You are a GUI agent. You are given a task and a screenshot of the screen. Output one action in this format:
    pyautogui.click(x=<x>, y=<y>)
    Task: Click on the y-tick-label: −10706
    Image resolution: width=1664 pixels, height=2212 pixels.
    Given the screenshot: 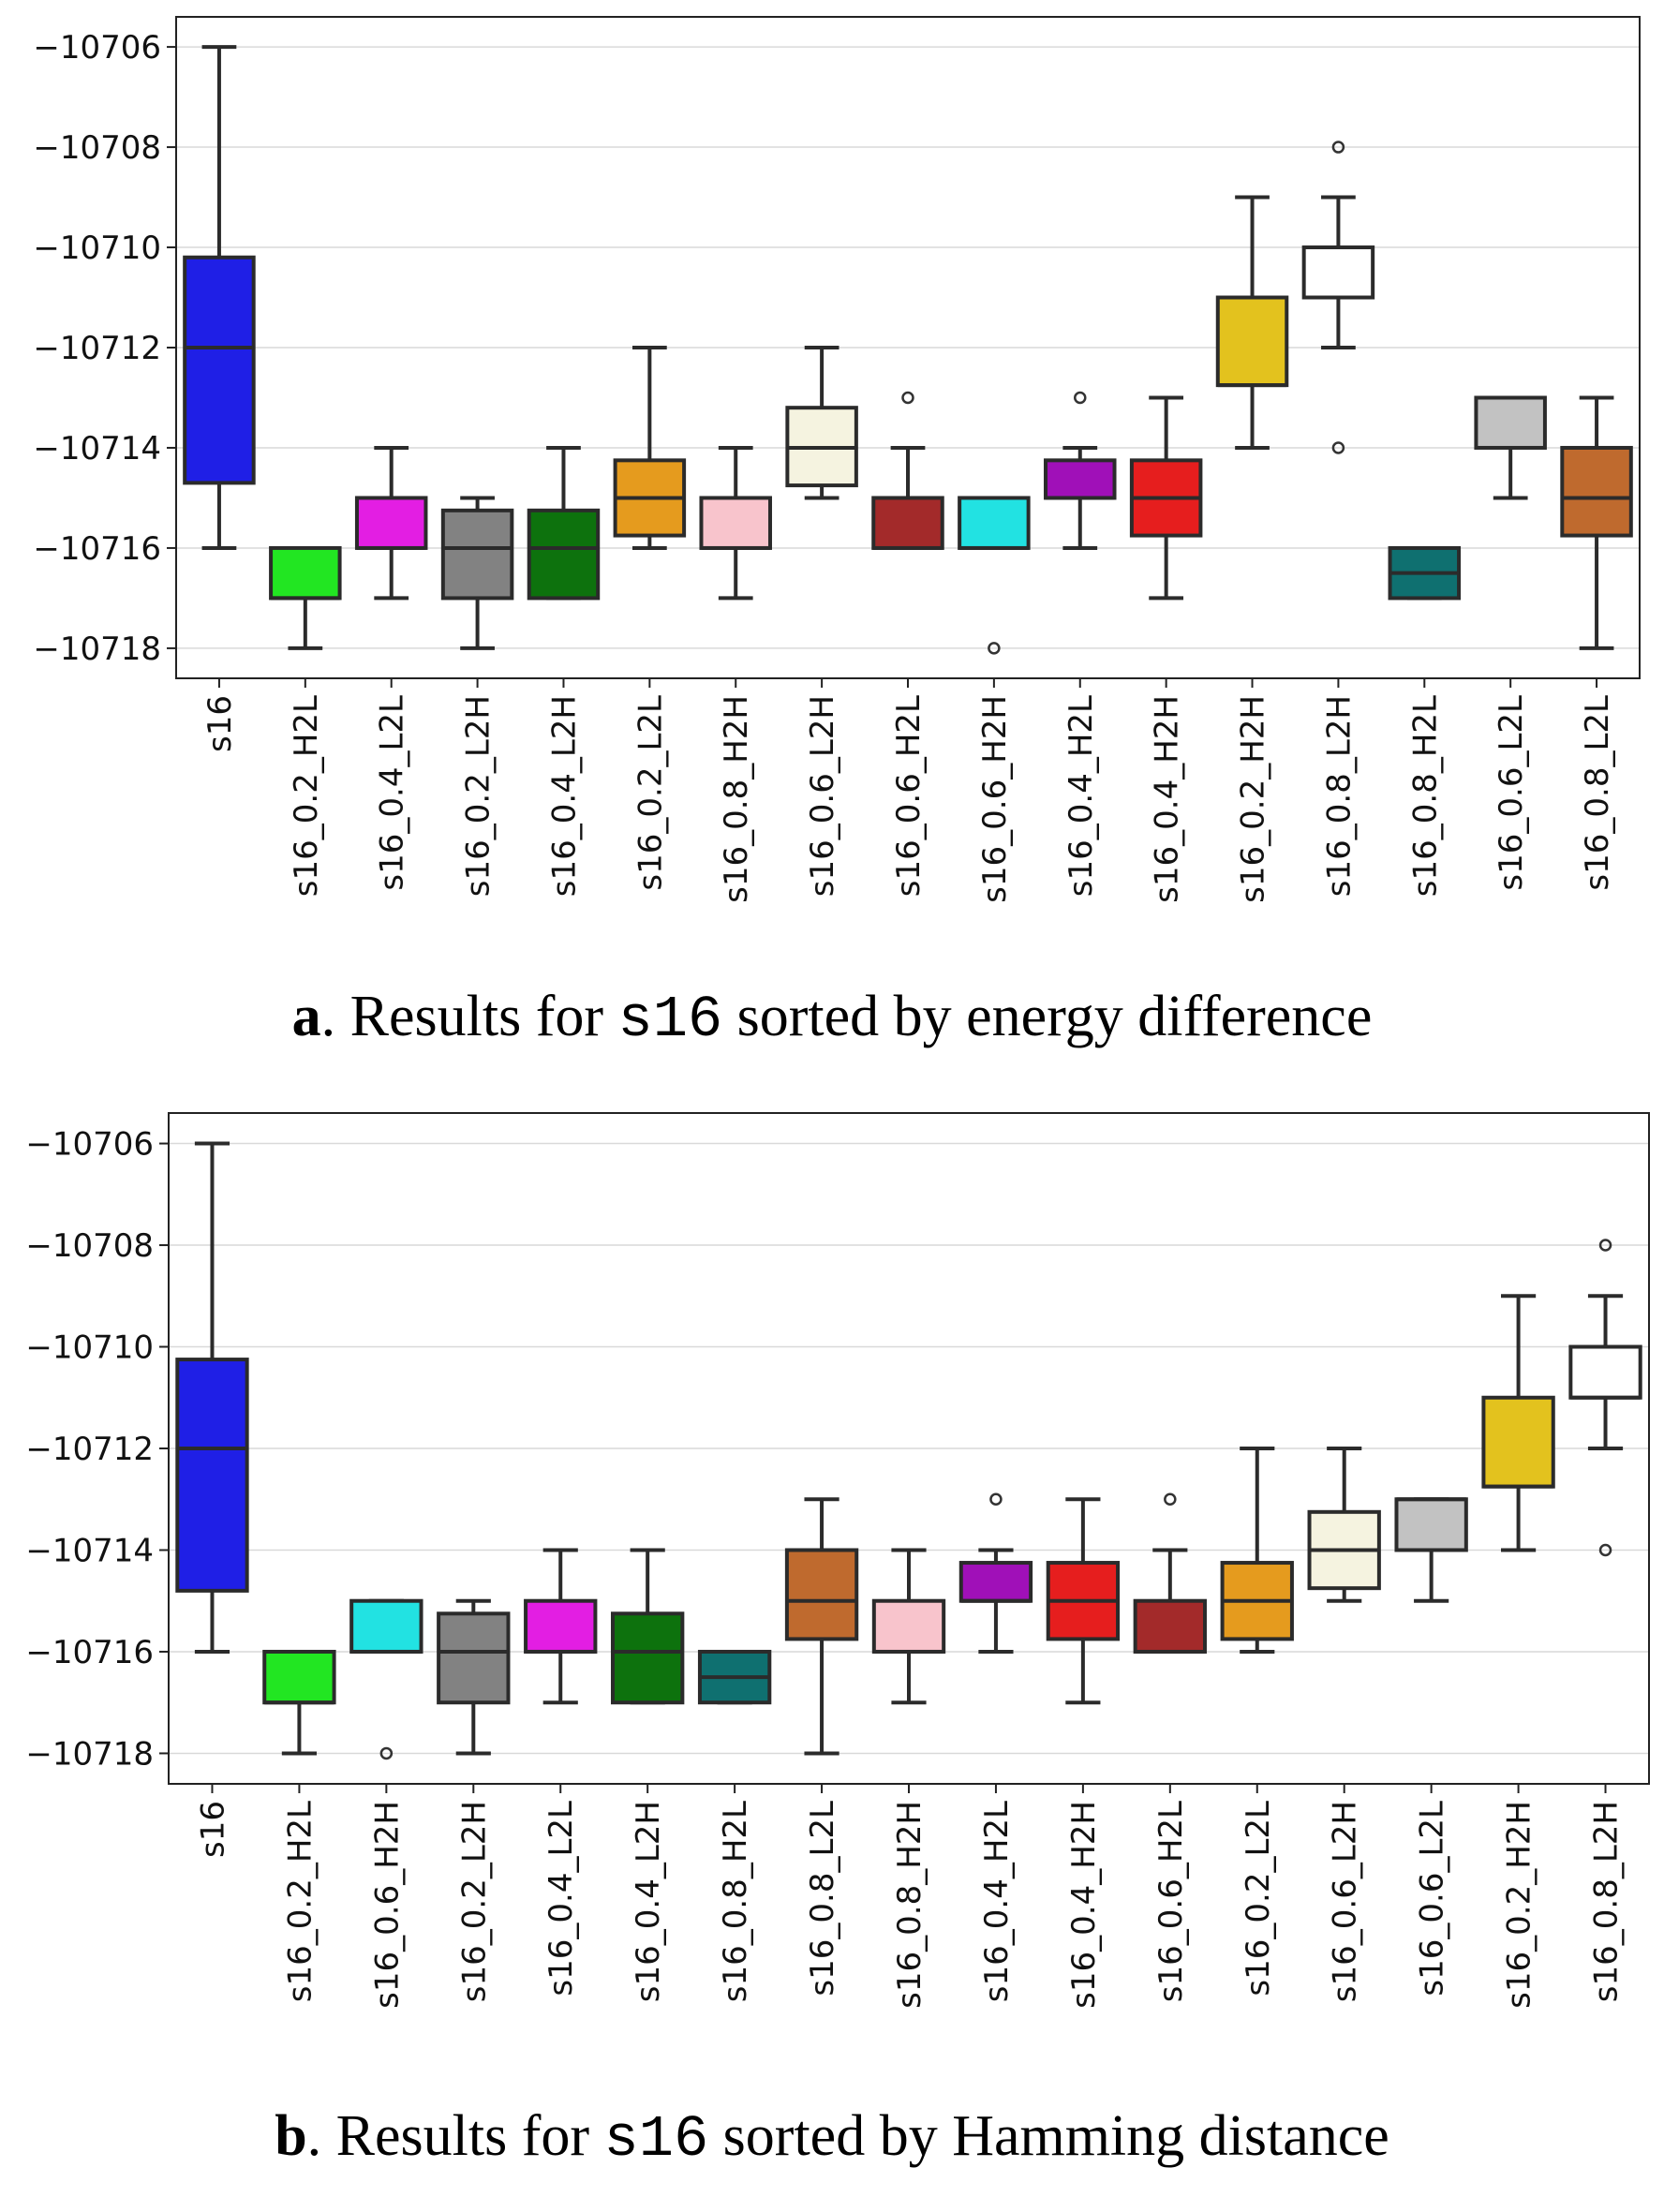 What is the action you would take?
    pyautogui.click(x=97, y=48)
    